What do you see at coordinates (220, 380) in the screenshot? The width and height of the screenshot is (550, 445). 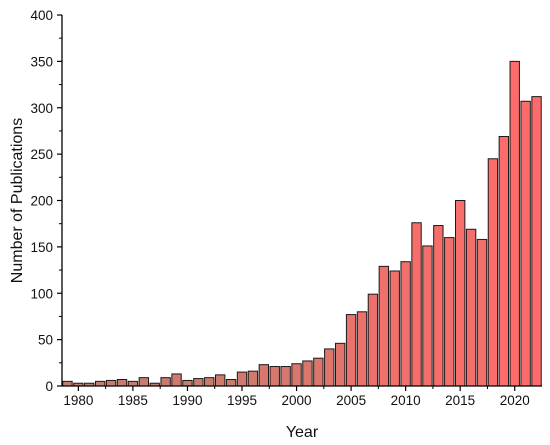 I see `bar-1993` at bounding box center [220, 380].